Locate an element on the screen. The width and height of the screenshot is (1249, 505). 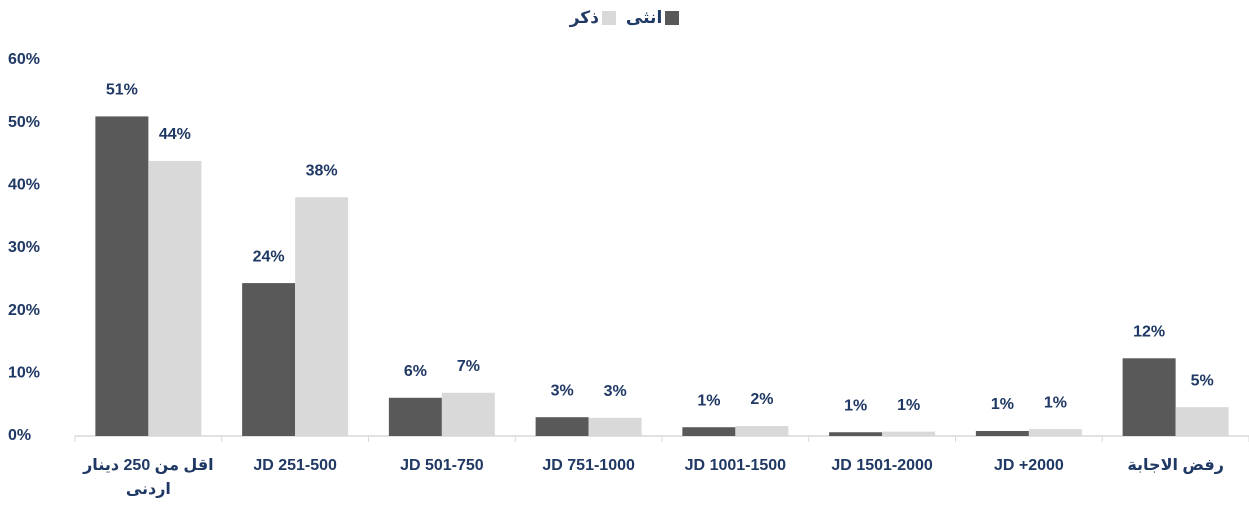
data-label: 12% is located at coordinates (1149, 332).